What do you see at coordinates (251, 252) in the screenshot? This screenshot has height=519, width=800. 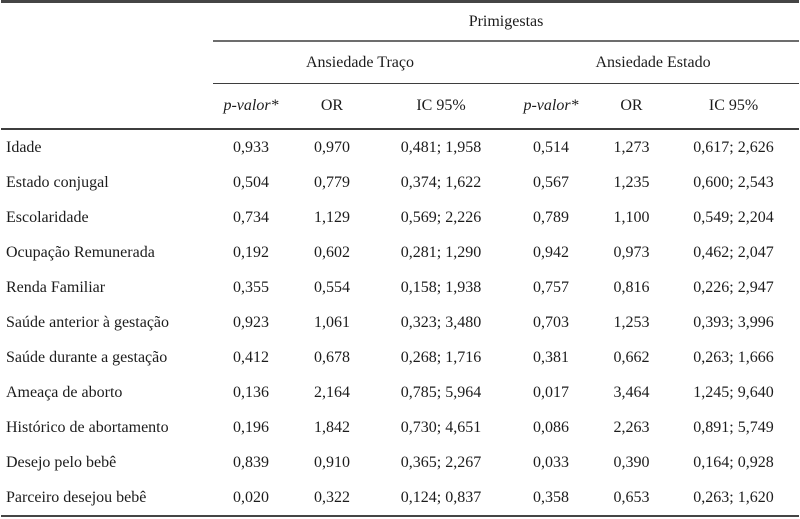 I see `data-cell: 0,192` at bounding box center [251, 252].